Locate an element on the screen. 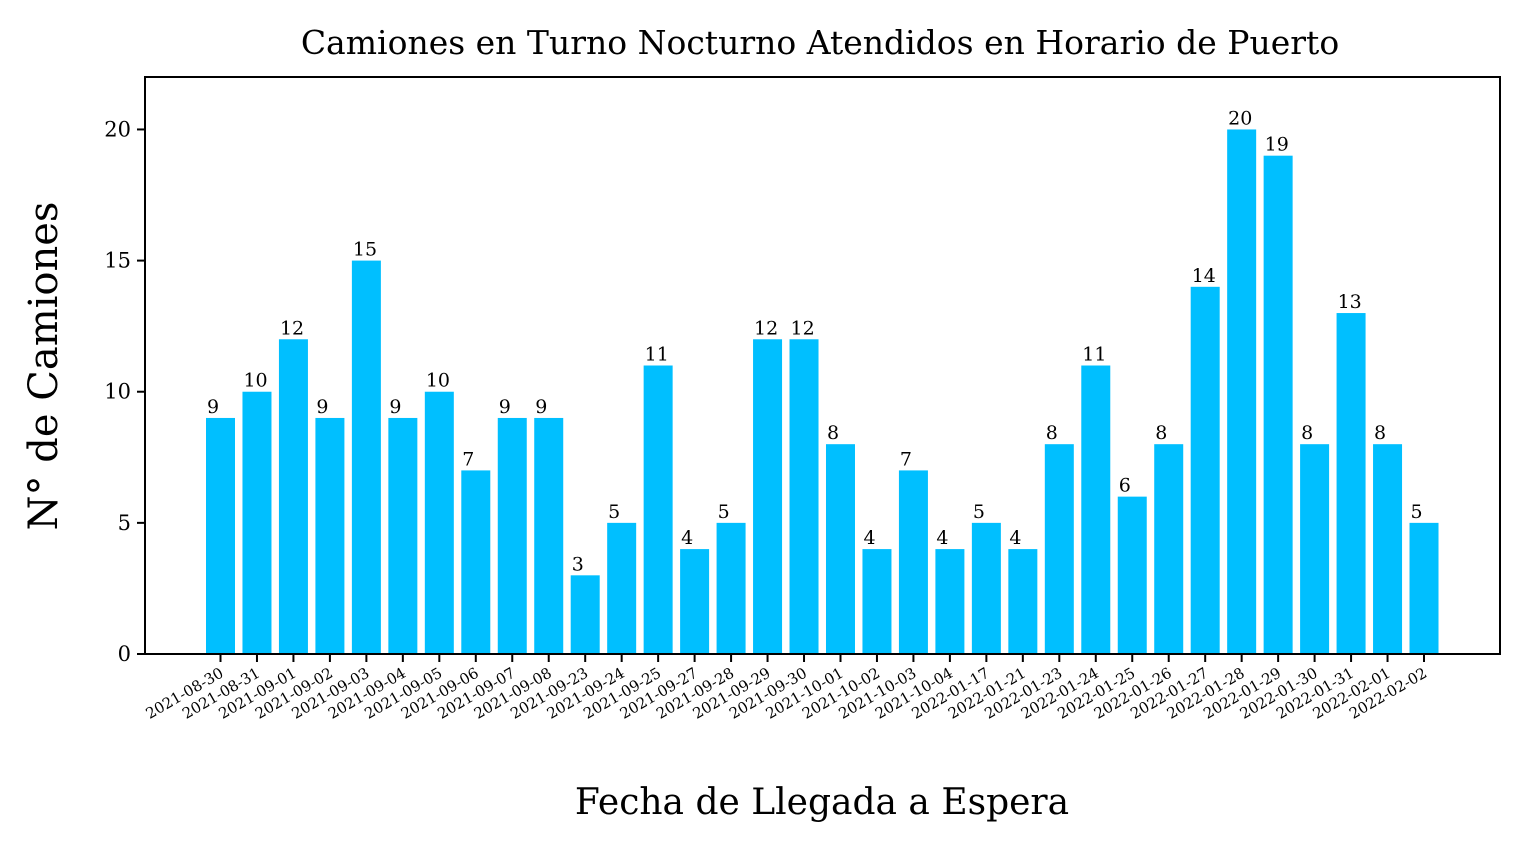 This screenshot has height=849, width=1525. y-tick-label: 5 is located at coordinates (124, 523).